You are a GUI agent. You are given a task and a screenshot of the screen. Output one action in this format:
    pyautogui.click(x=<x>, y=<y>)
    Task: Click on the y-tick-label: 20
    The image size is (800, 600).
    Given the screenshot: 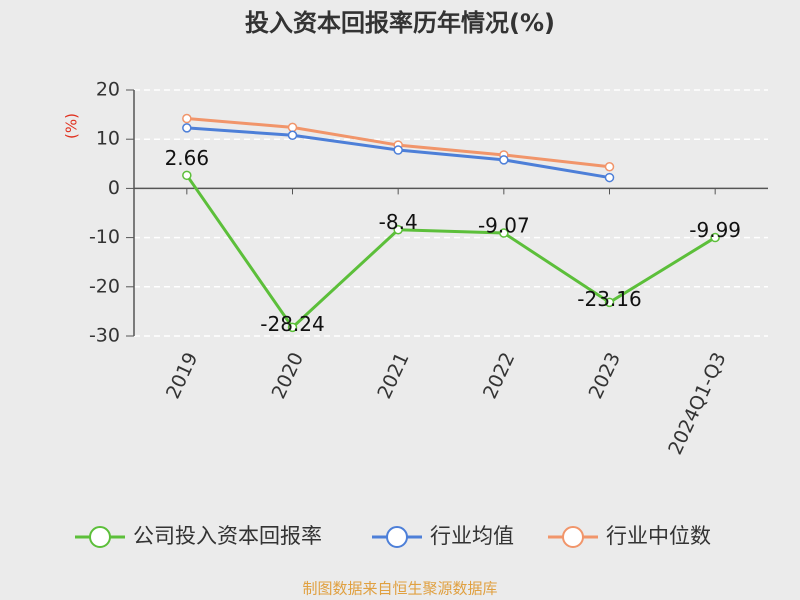 What is the action you would take?
    pyautogui.click(x=108, y=90)
    